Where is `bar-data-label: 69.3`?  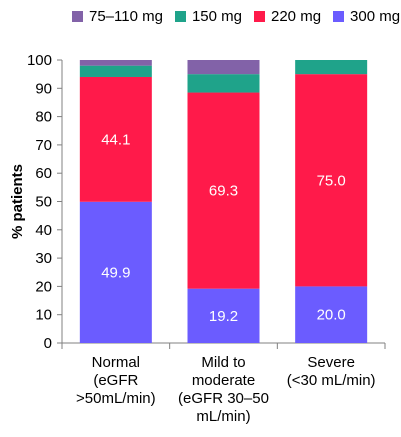
bar-data-label: 69.3 is located at coordinates (223, 191).